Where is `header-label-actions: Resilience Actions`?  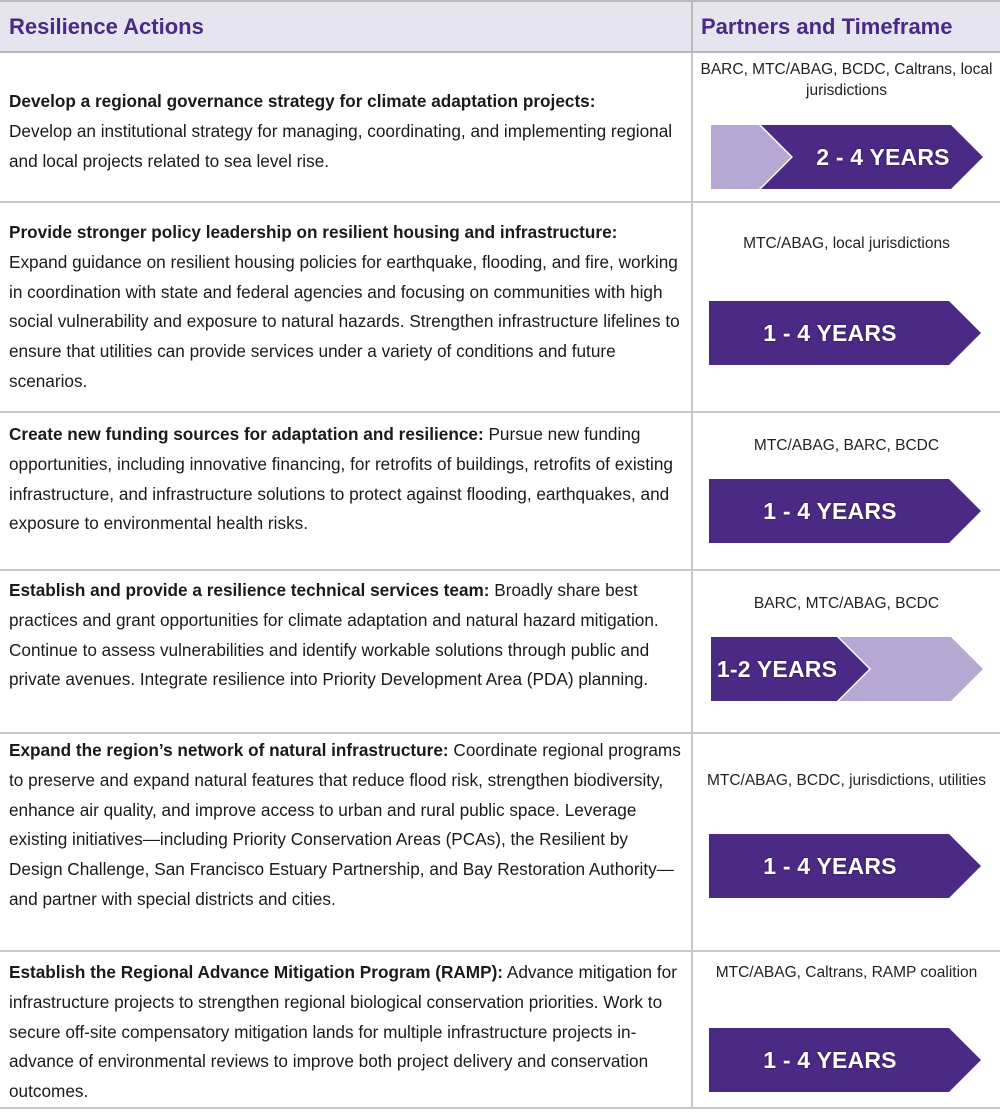
header-label-actions: Resilience Actions is located at coordinates (106, 26).